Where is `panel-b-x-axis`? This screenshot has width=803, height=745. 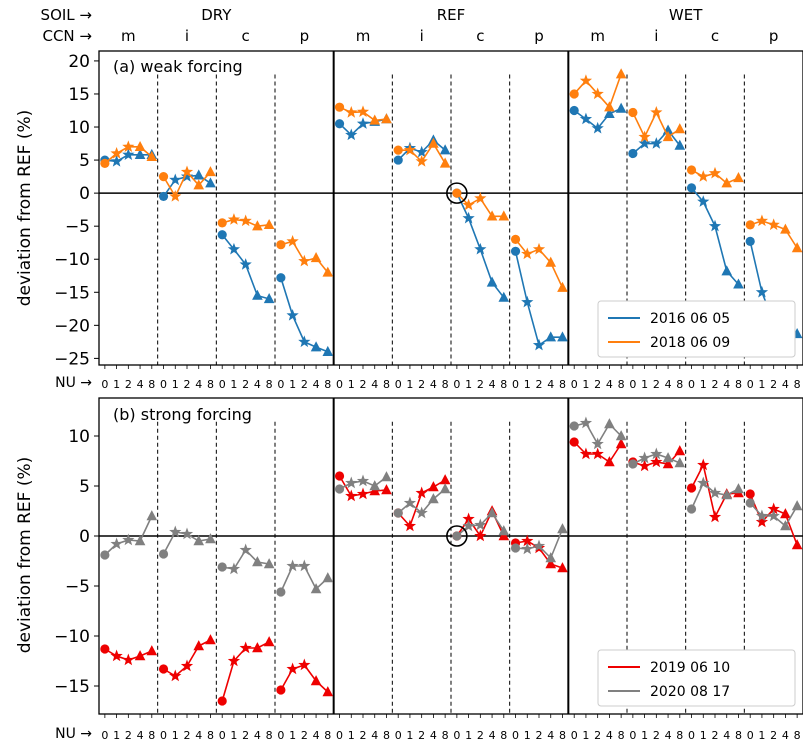
panel-b-x-axis is located at coordinates (451, 716).